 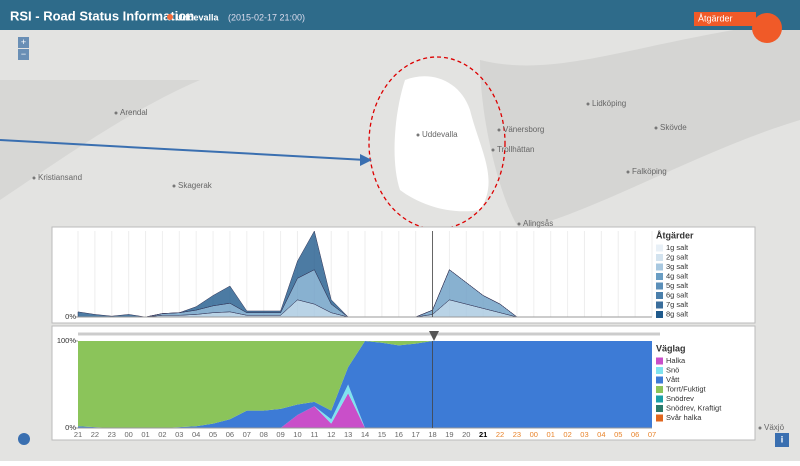 What do you see at coordinates (434, 336) in the screenshot?
I see `slider-handle` at bounding box center [434, 336].